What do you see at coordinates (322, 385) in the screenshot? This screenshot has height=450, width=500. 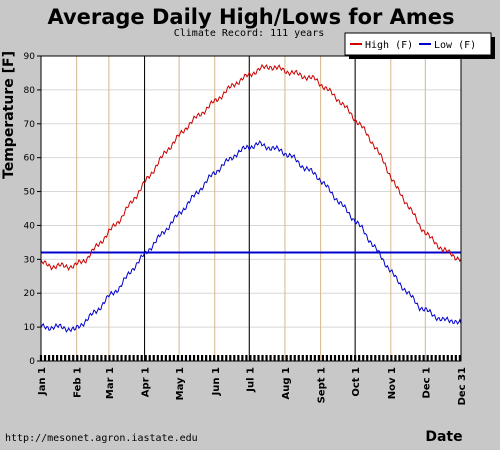 I see `x-tick-label: Sept 1` at bounding box center [322, 385].